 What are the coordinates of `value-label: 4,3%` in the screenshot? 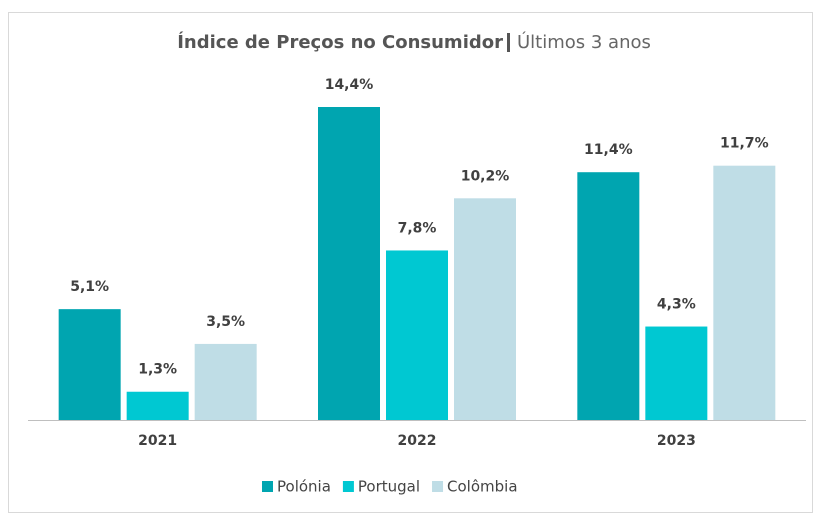 It's located at (676, 305).